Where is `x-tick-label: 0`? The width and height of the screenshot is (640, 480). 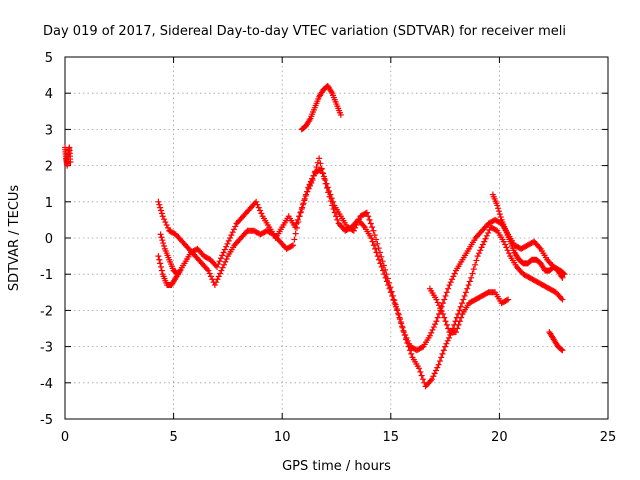 x-tick-label: 0 is located at coordinates (65, 437).